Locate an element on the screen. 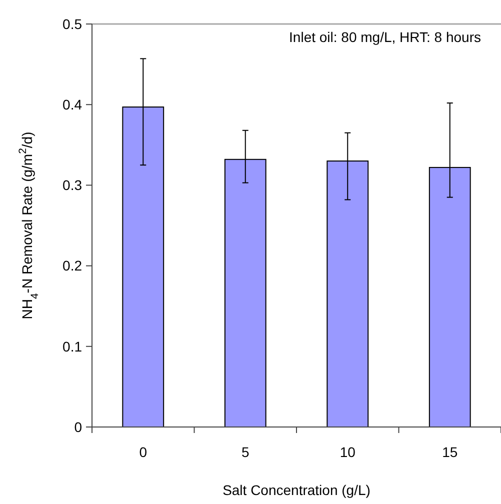  y-tick-label: 0.5 is located at coordinates (72, 24).